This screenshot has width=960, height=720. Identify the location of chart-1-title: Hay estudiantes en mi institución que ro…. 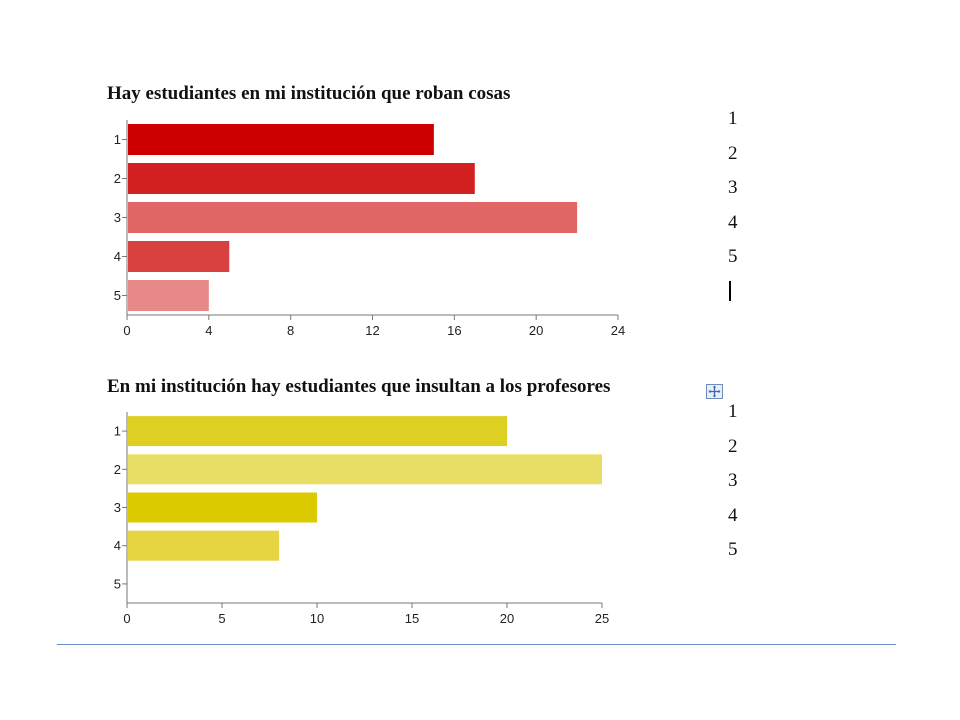
(309, 93).